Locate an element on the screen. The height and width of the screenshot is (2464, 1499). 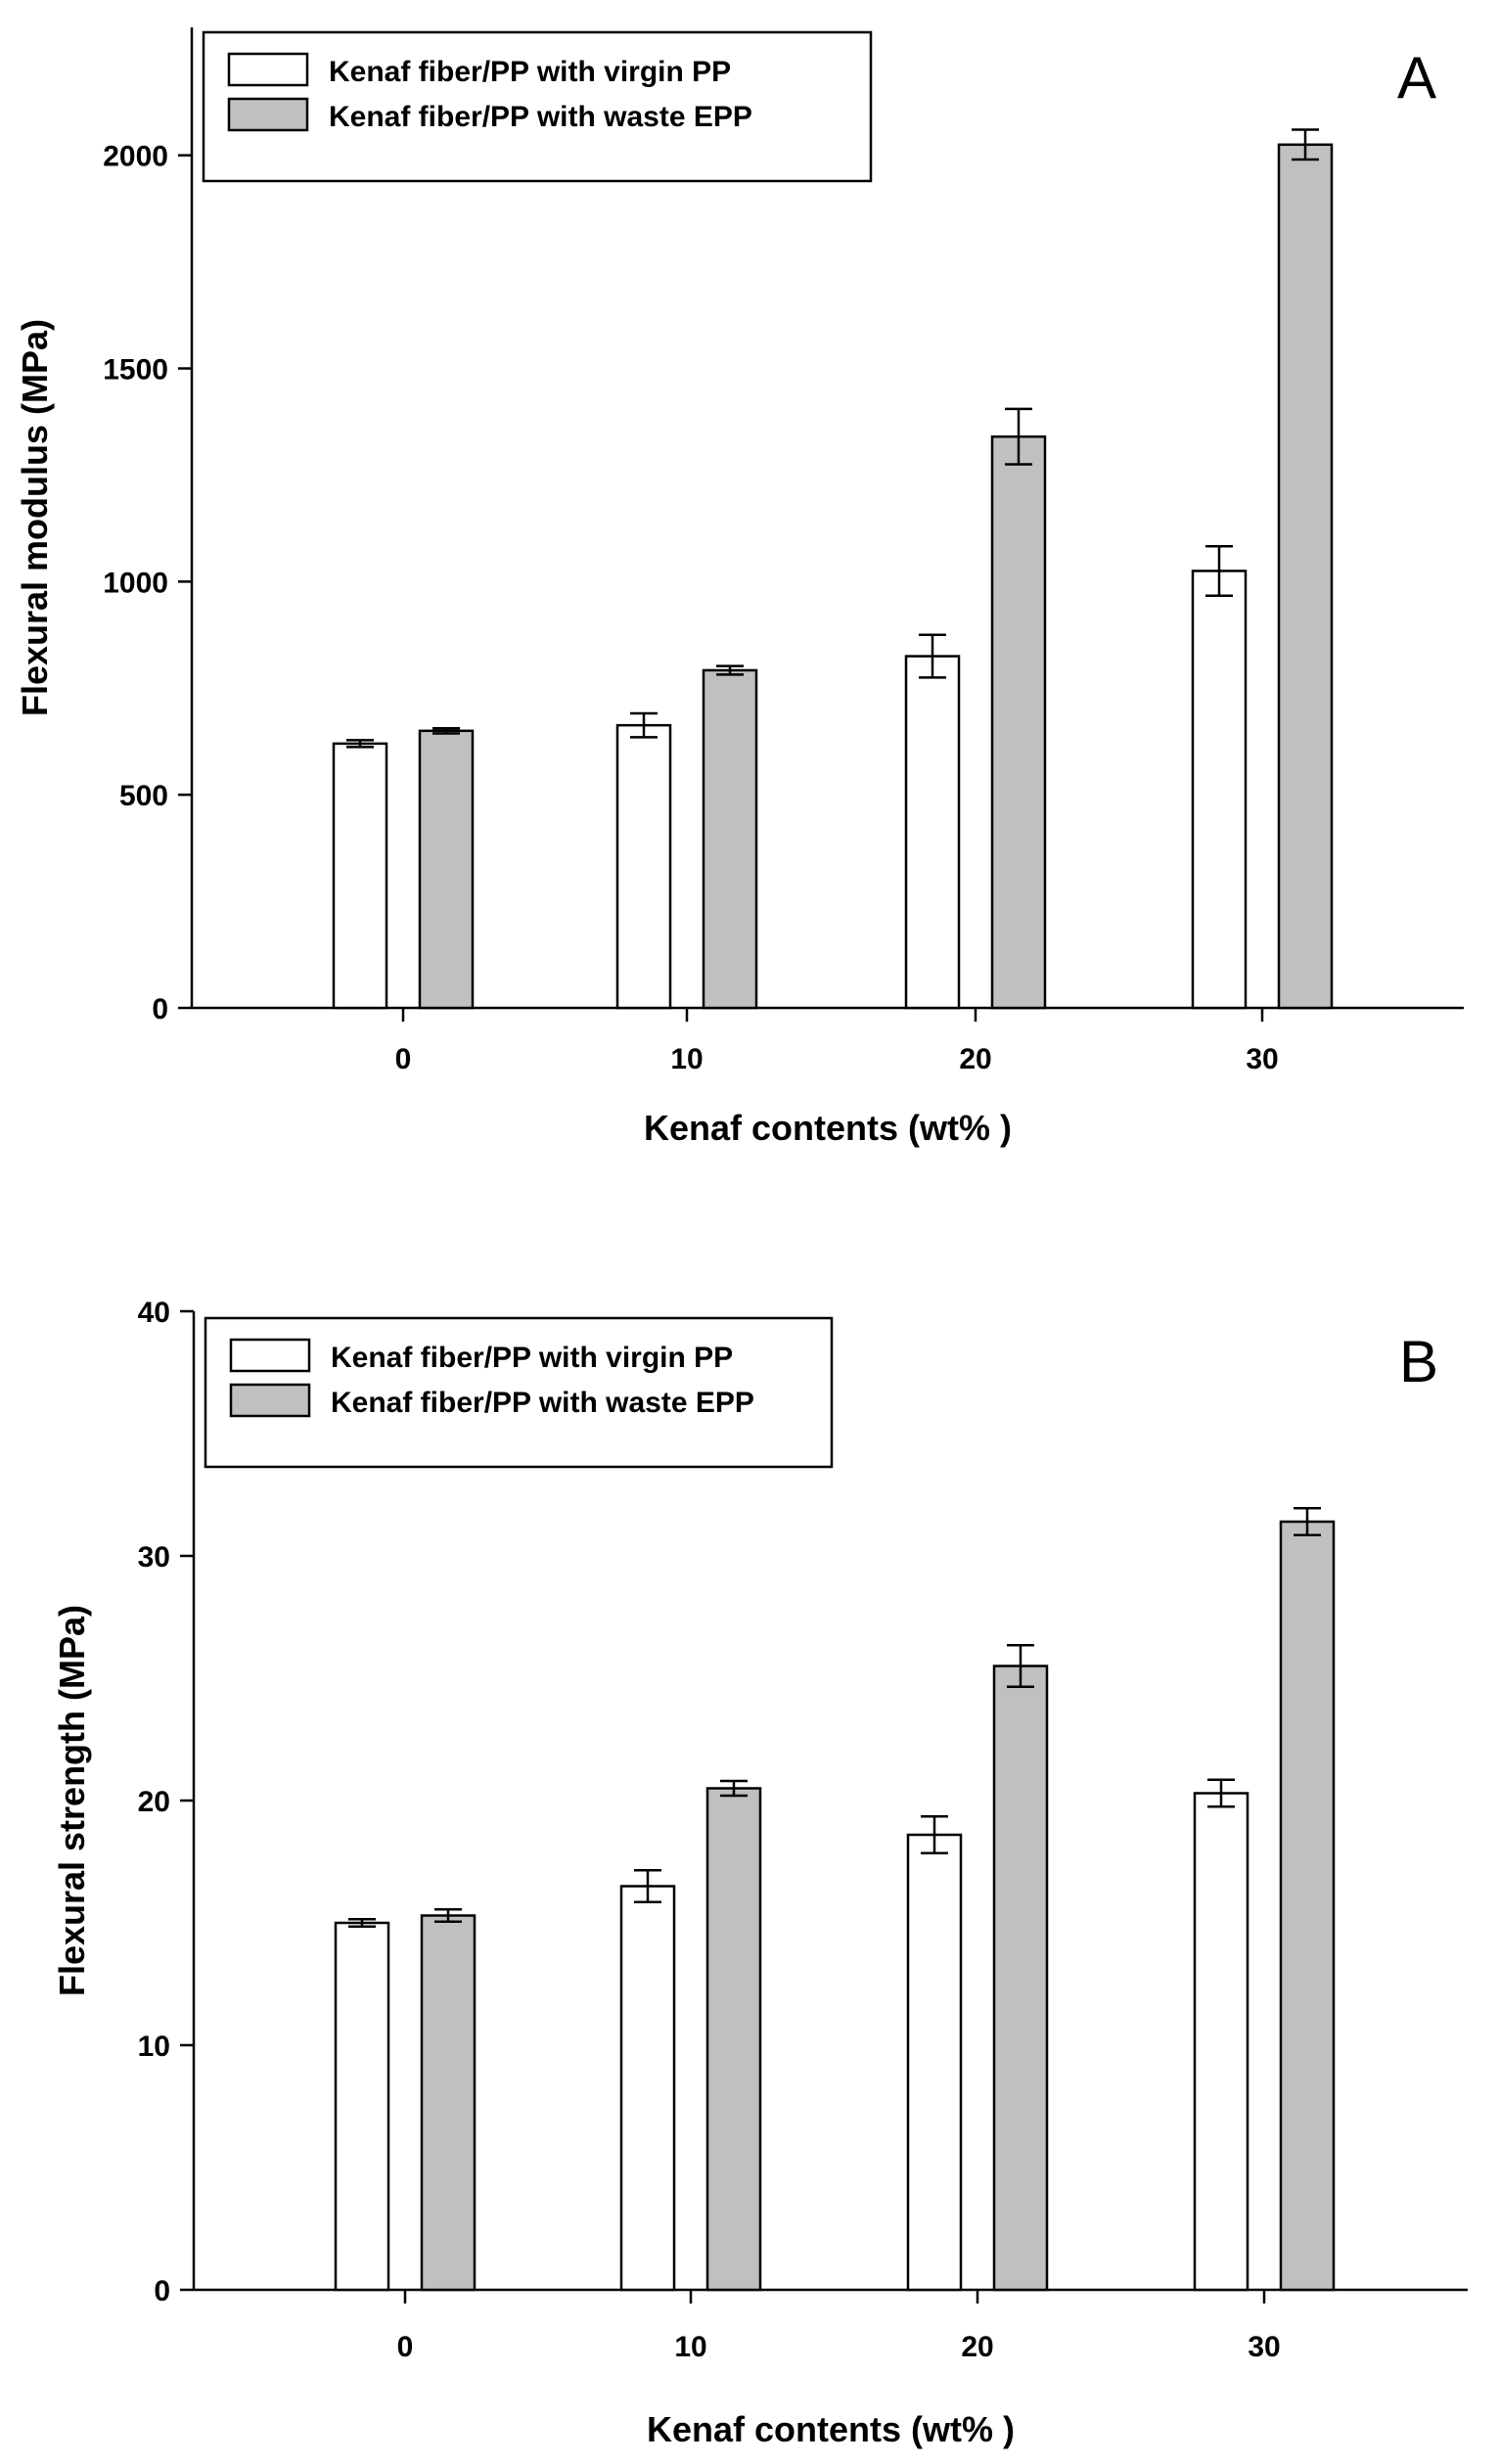
y-tick-label: 10 is located at coordinates (154, 2047).